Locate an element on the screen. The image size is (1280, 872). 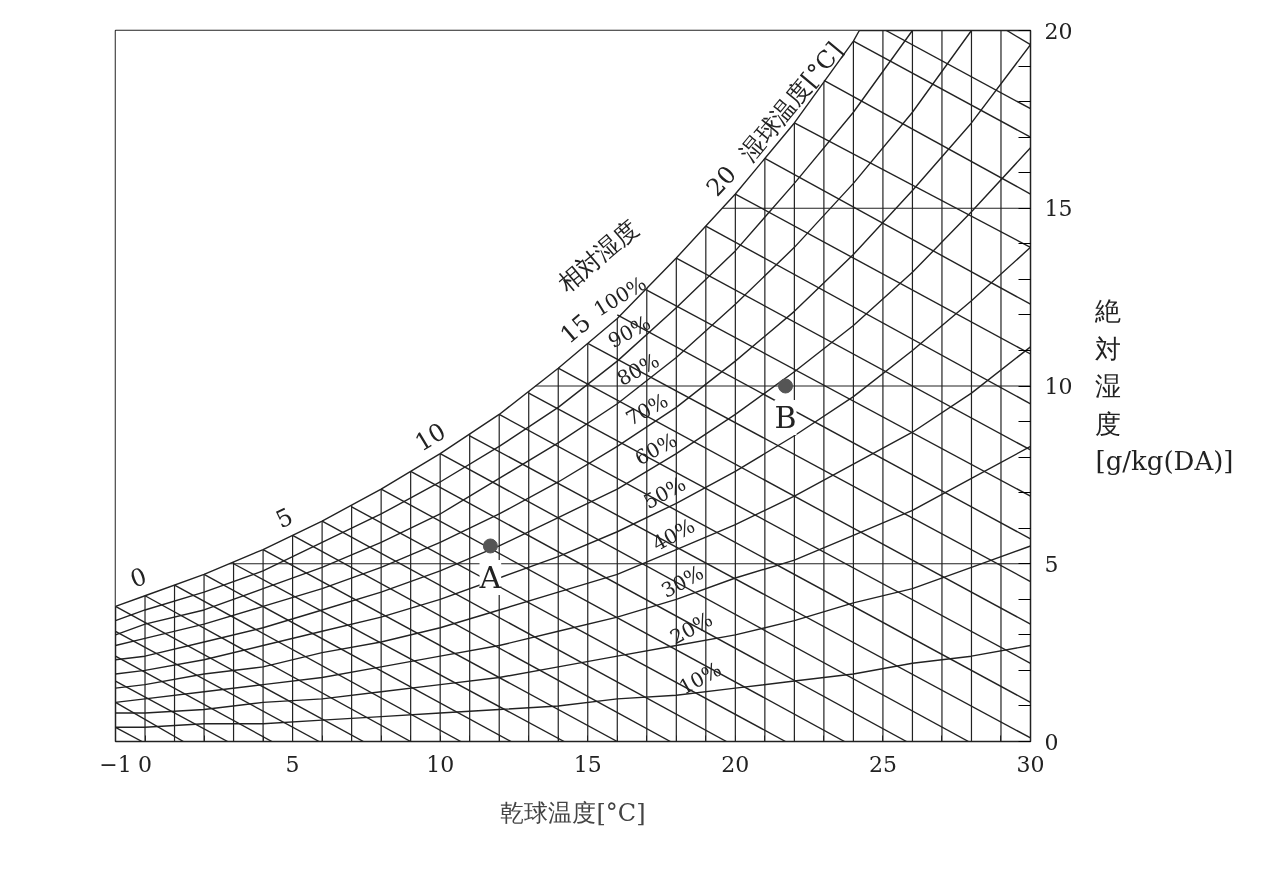
x-tick-label: 10 is located at coordinates (440, 764).